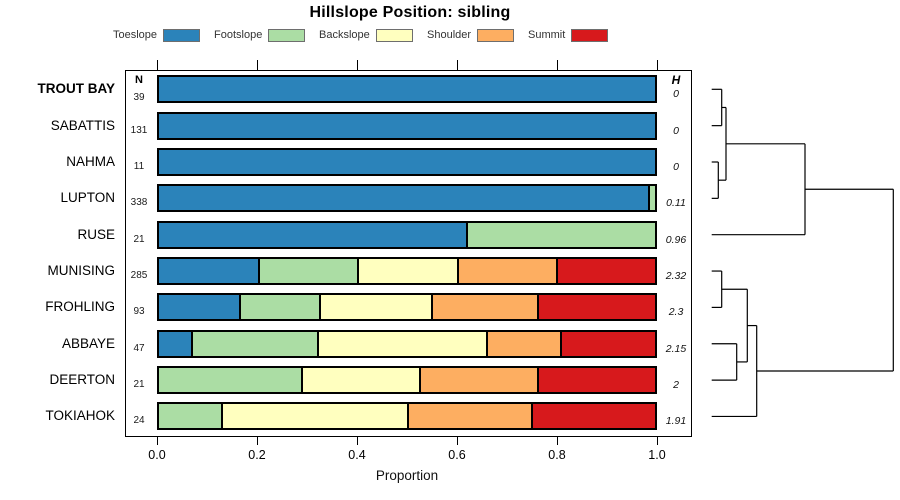 The image size is (900, 500). What do you see at coordinates (139, 276) in the screenshot?
I see `row-n-value: 285` at bounding box center [139, 276].